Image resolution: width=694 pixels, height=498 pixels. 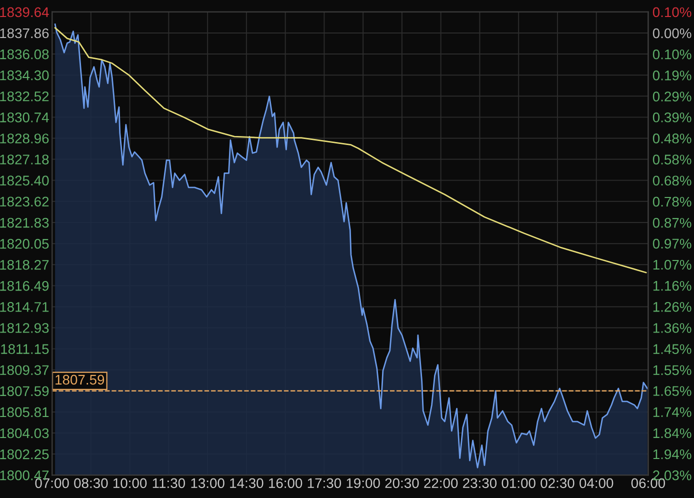 I want to click on y-tick-label: 1836.08, so click(x=24, y=54).